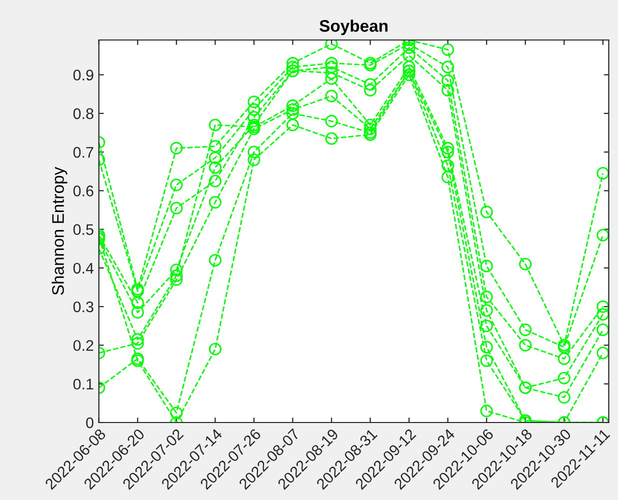  What do you see at coordinates (83, 152) in the screenshot?
I see `y-tick-label: 0.7` at bounding box center [83, 152].